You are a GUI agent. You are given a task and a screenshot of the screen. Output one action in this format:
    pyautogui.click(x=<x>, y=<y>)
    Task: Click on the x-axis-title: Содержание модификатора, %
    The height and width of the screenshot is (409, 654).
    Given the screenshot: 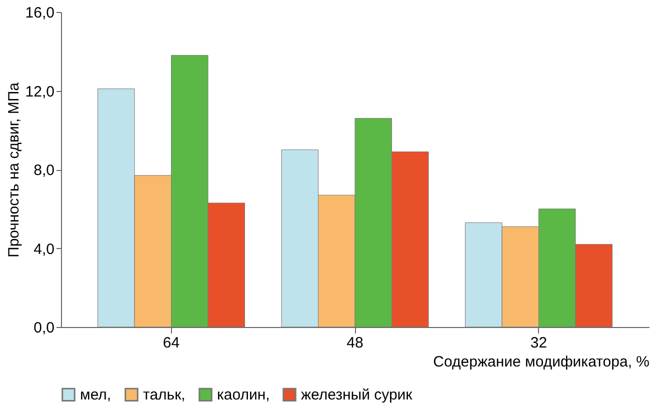 What is the action you would take?
    pyautogui.click(x=541, y=362)
    